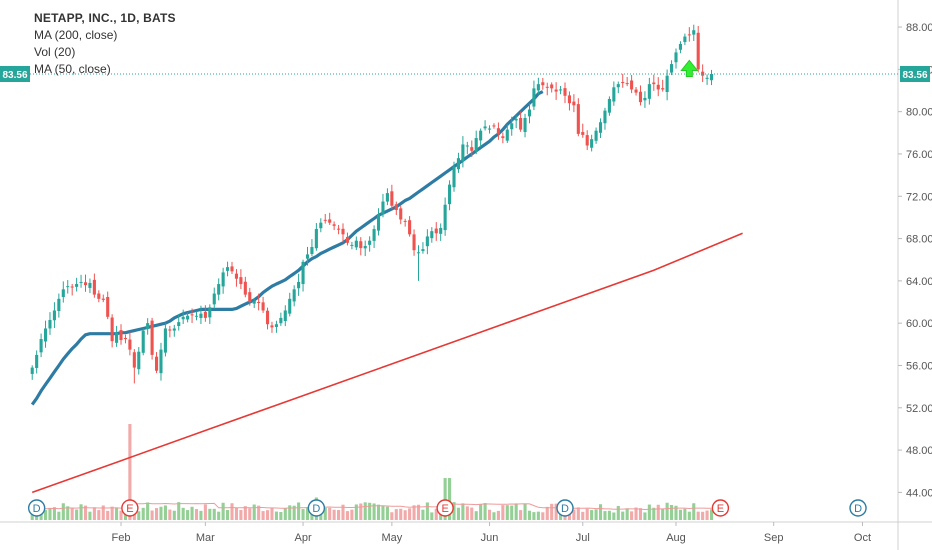 The height and width of the screenshot is (550, 932). I want to click on price-badge-left, so click(15, 73).